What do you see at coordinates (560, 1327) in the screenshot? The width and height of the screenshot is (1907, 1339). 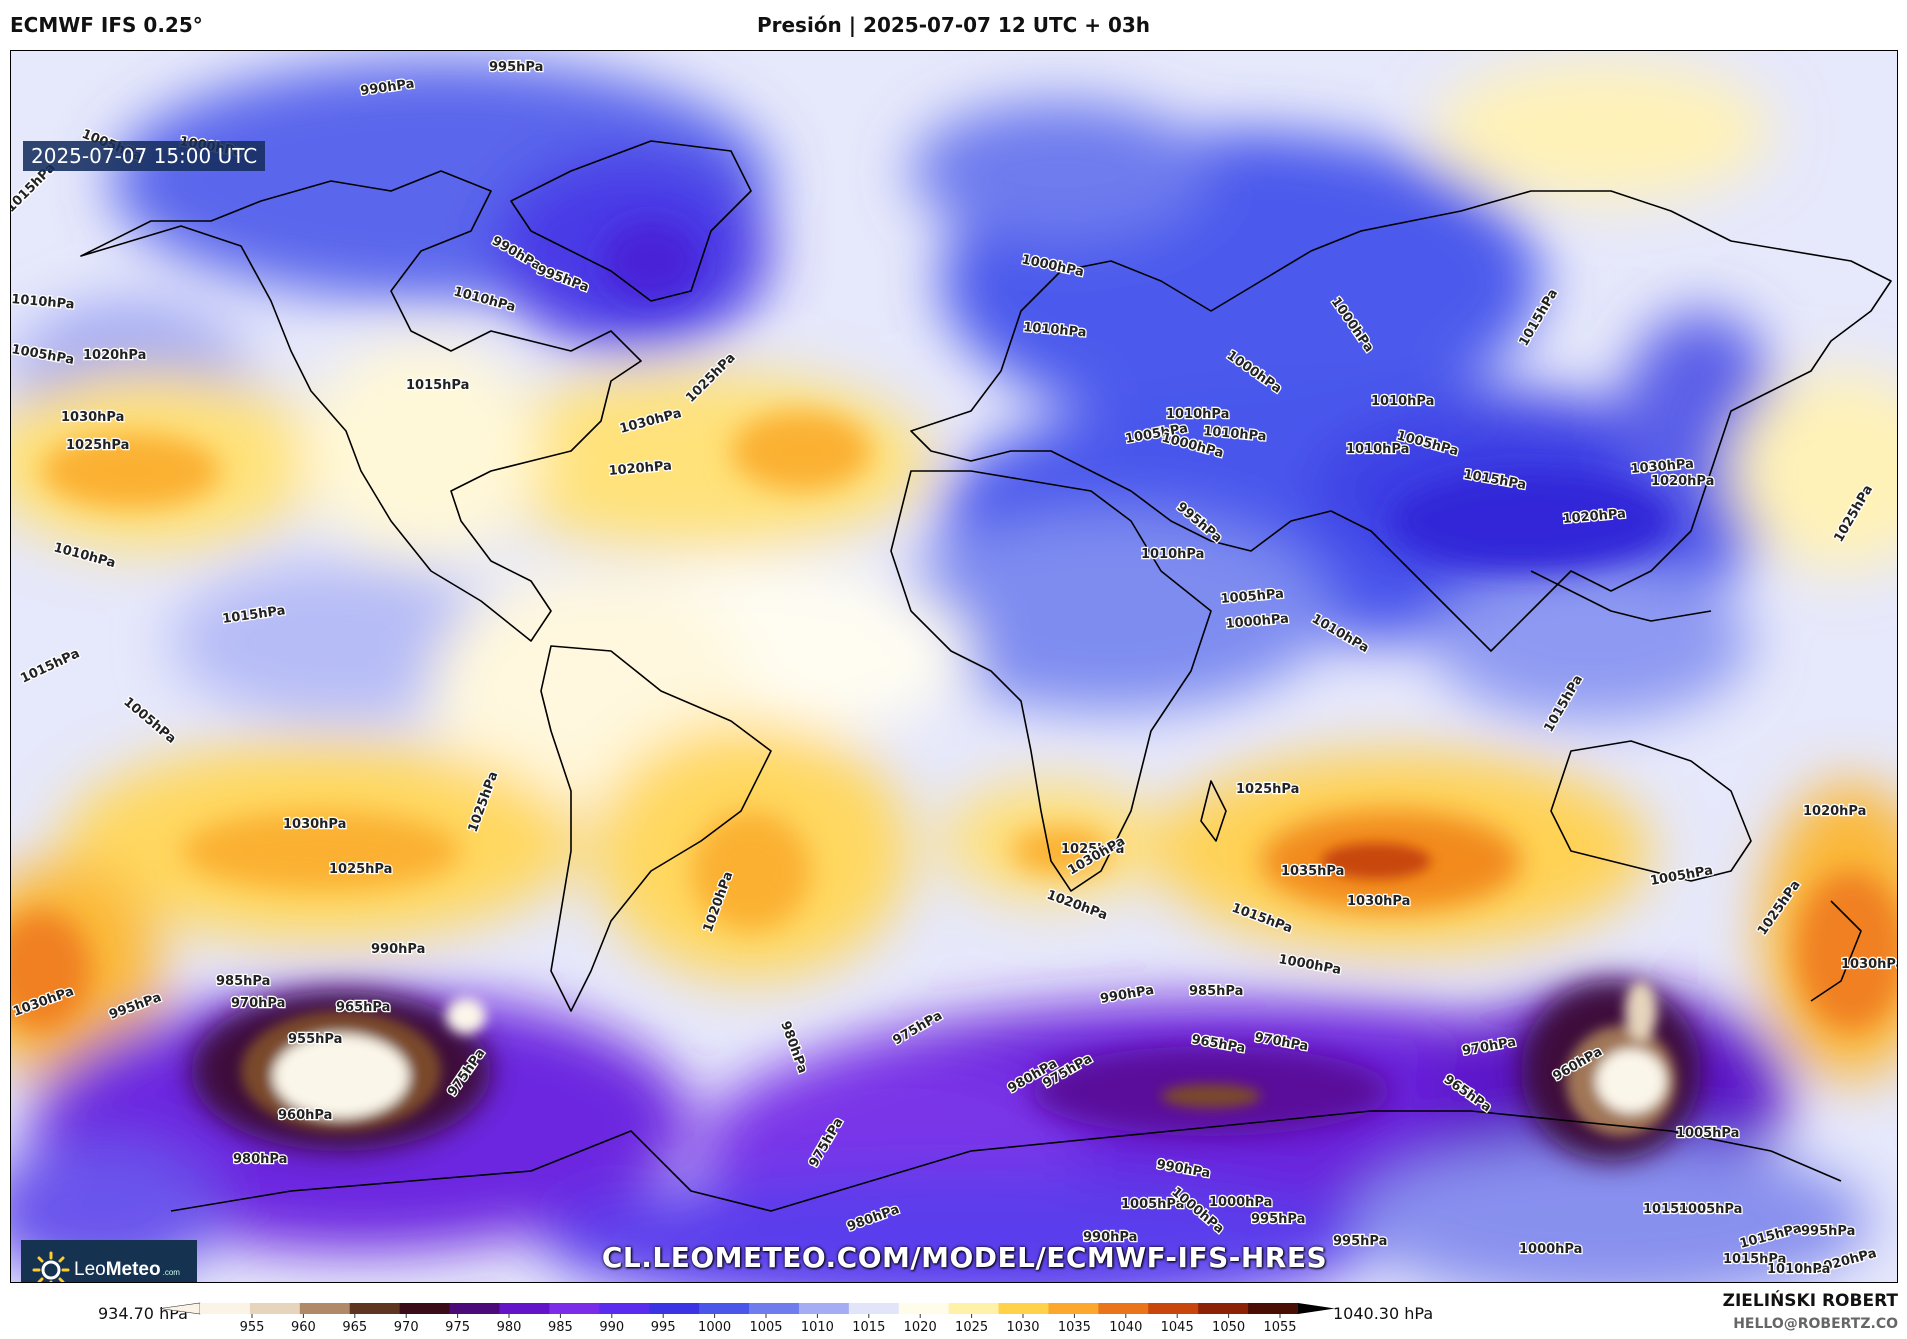 I see `colorbar-tick-label: 985` at bounding box center [560, 1327].